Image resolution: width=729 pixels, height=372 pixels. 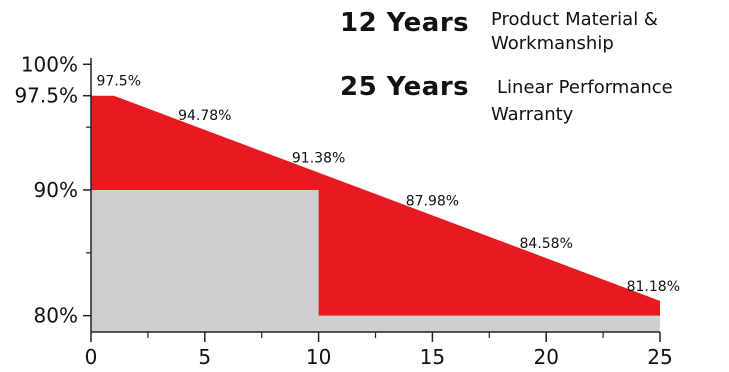 I want to click on data-label: 81.18%, so click(x=653, y=287).